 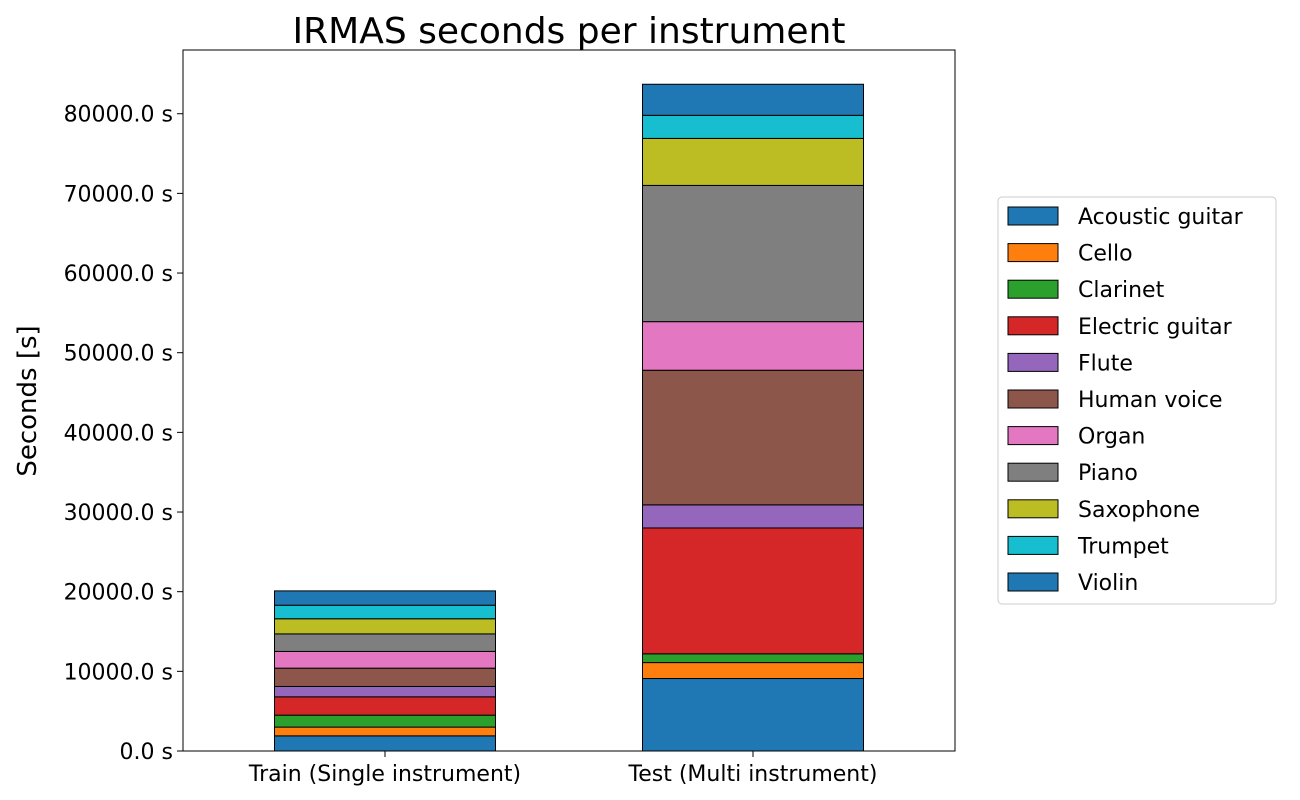 I want to click on y-tick-label: 50000.0 s, so click(x=118, y=354).